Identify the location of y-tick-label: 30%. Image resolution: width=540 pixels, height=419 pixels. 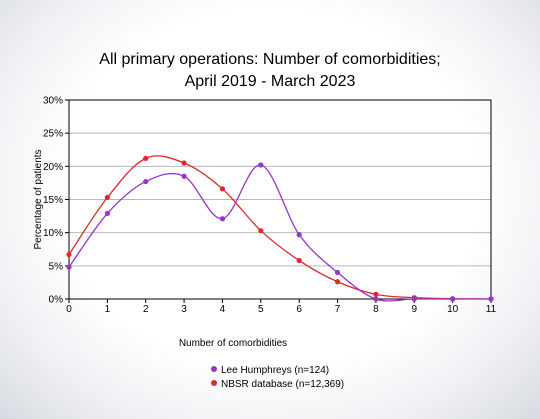
(53, 101).